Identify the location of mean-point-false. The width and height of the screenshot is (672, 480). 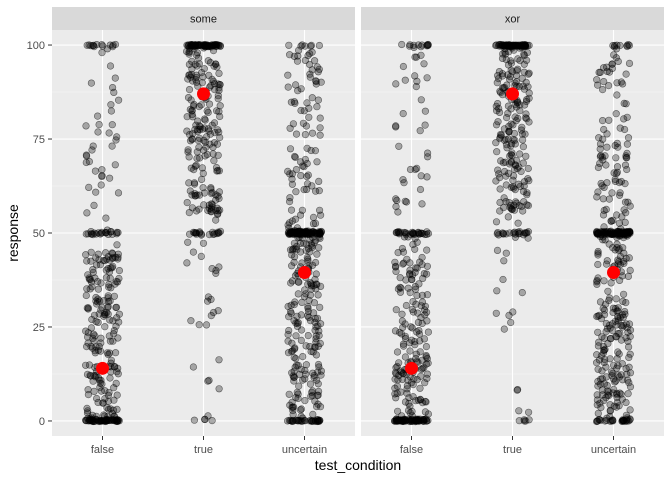
(102, 368).